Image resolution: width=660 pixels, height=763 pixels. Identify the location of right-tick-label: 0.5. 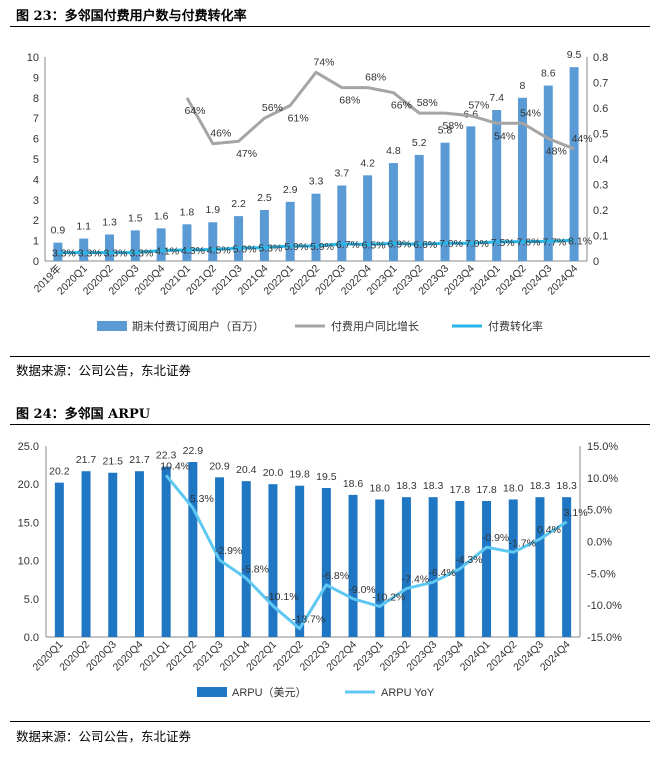
(600, 135).